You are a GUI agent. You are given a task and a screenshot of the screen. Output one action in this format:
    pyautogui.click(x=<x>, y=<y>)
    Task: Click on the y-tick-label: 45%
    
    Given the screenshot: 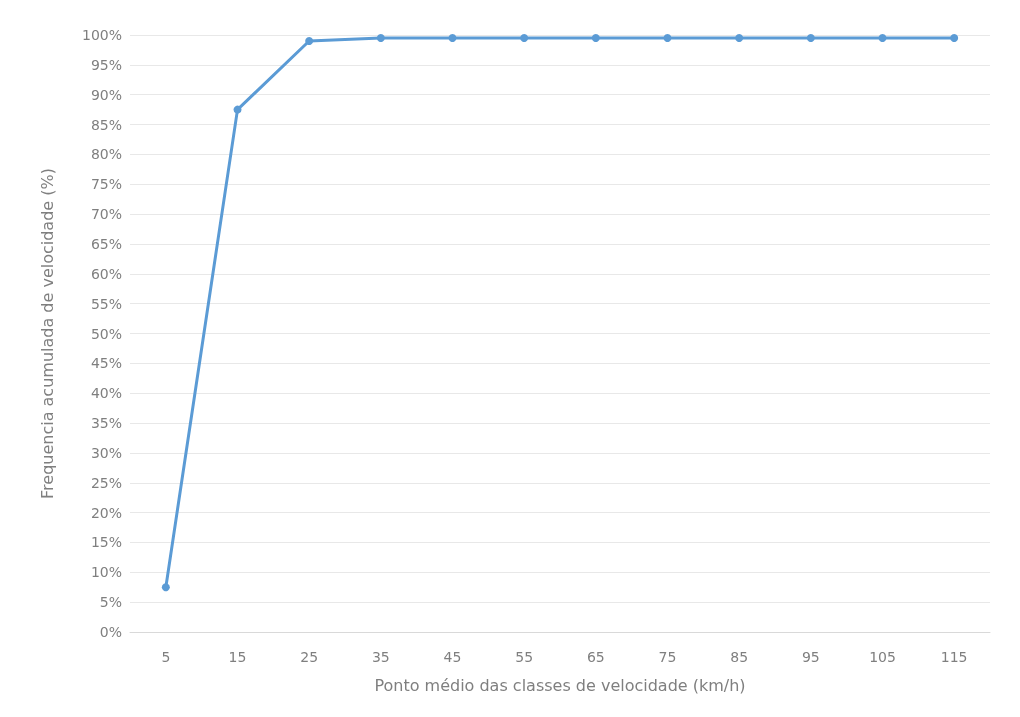 What is the action you would take?
    pyautogui.click(x=106, y=363)
    